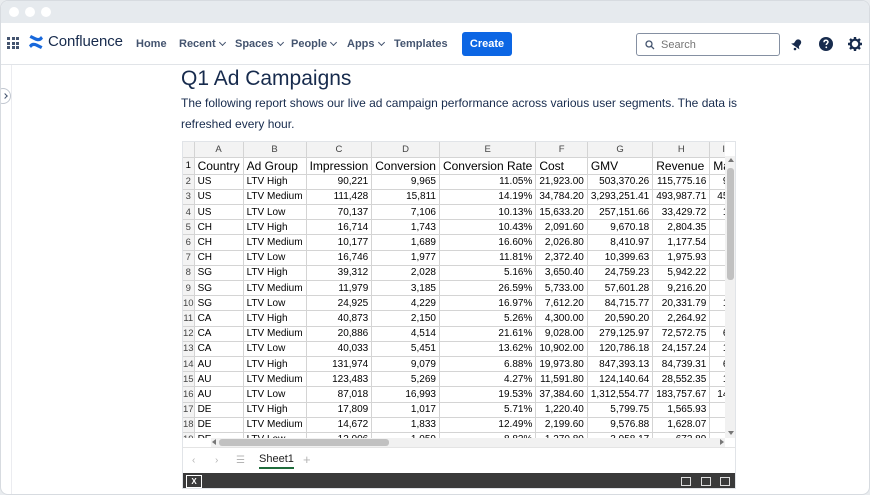  Describe the element at coordinates (339, 182) in the screenshot. I see `table-cell: 90,221` at that location.